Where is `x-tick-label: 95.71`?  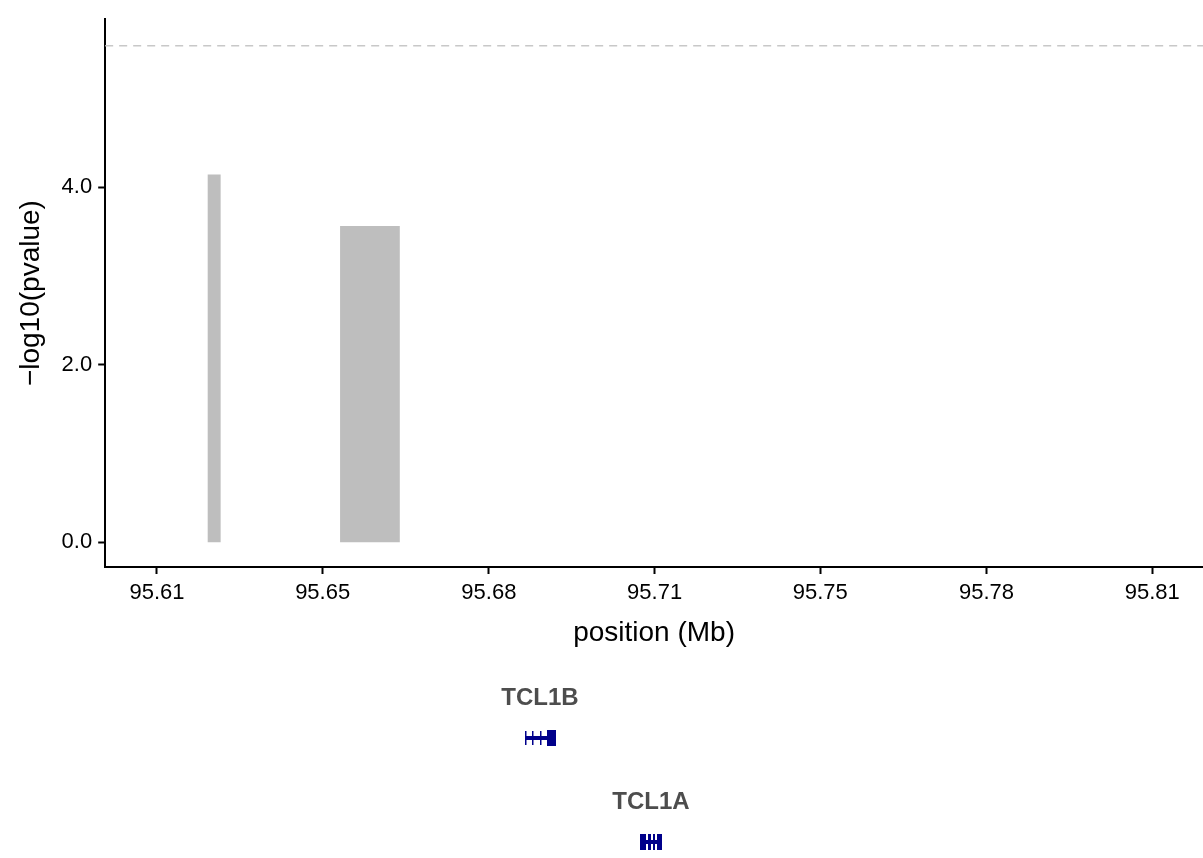 x-tick-label: 95.71 is located at coordinates (655, 592).